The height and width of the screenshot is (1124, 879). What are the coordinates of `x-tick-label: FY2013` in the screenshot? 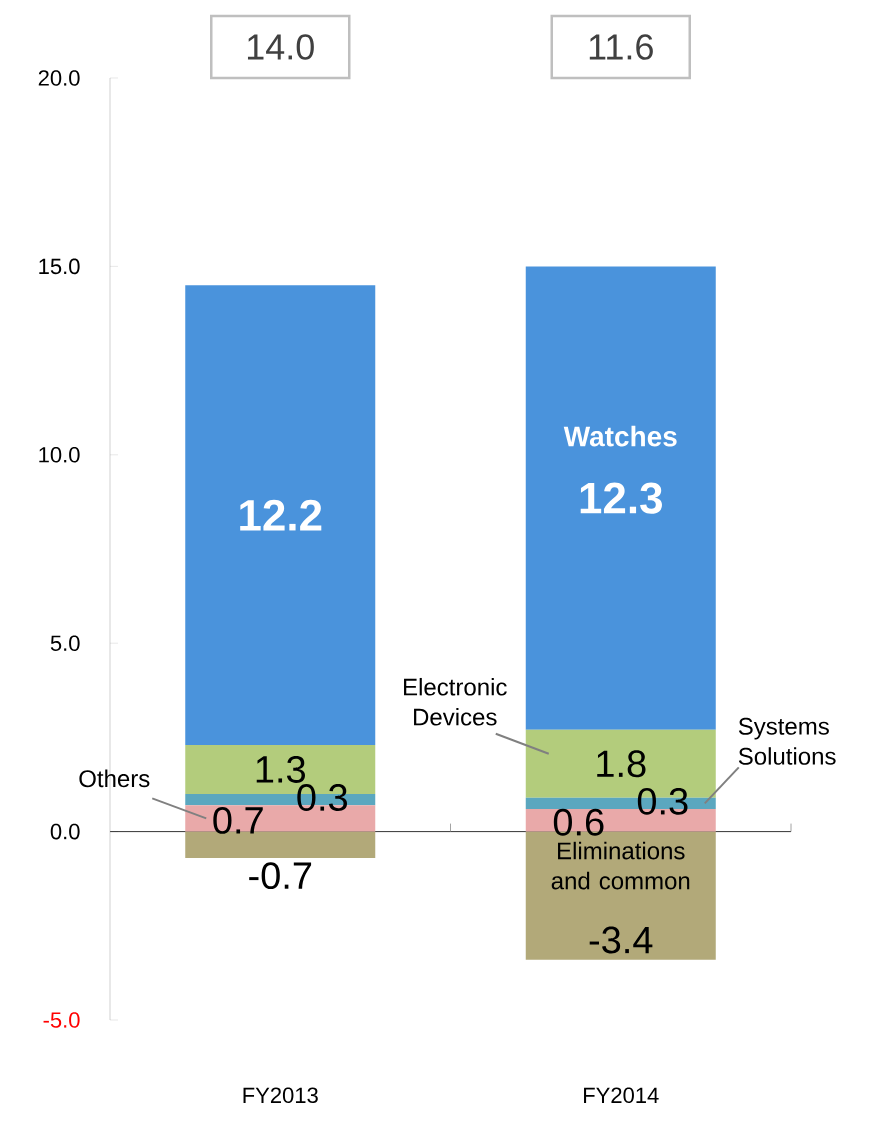 It's located at (280, 1095).